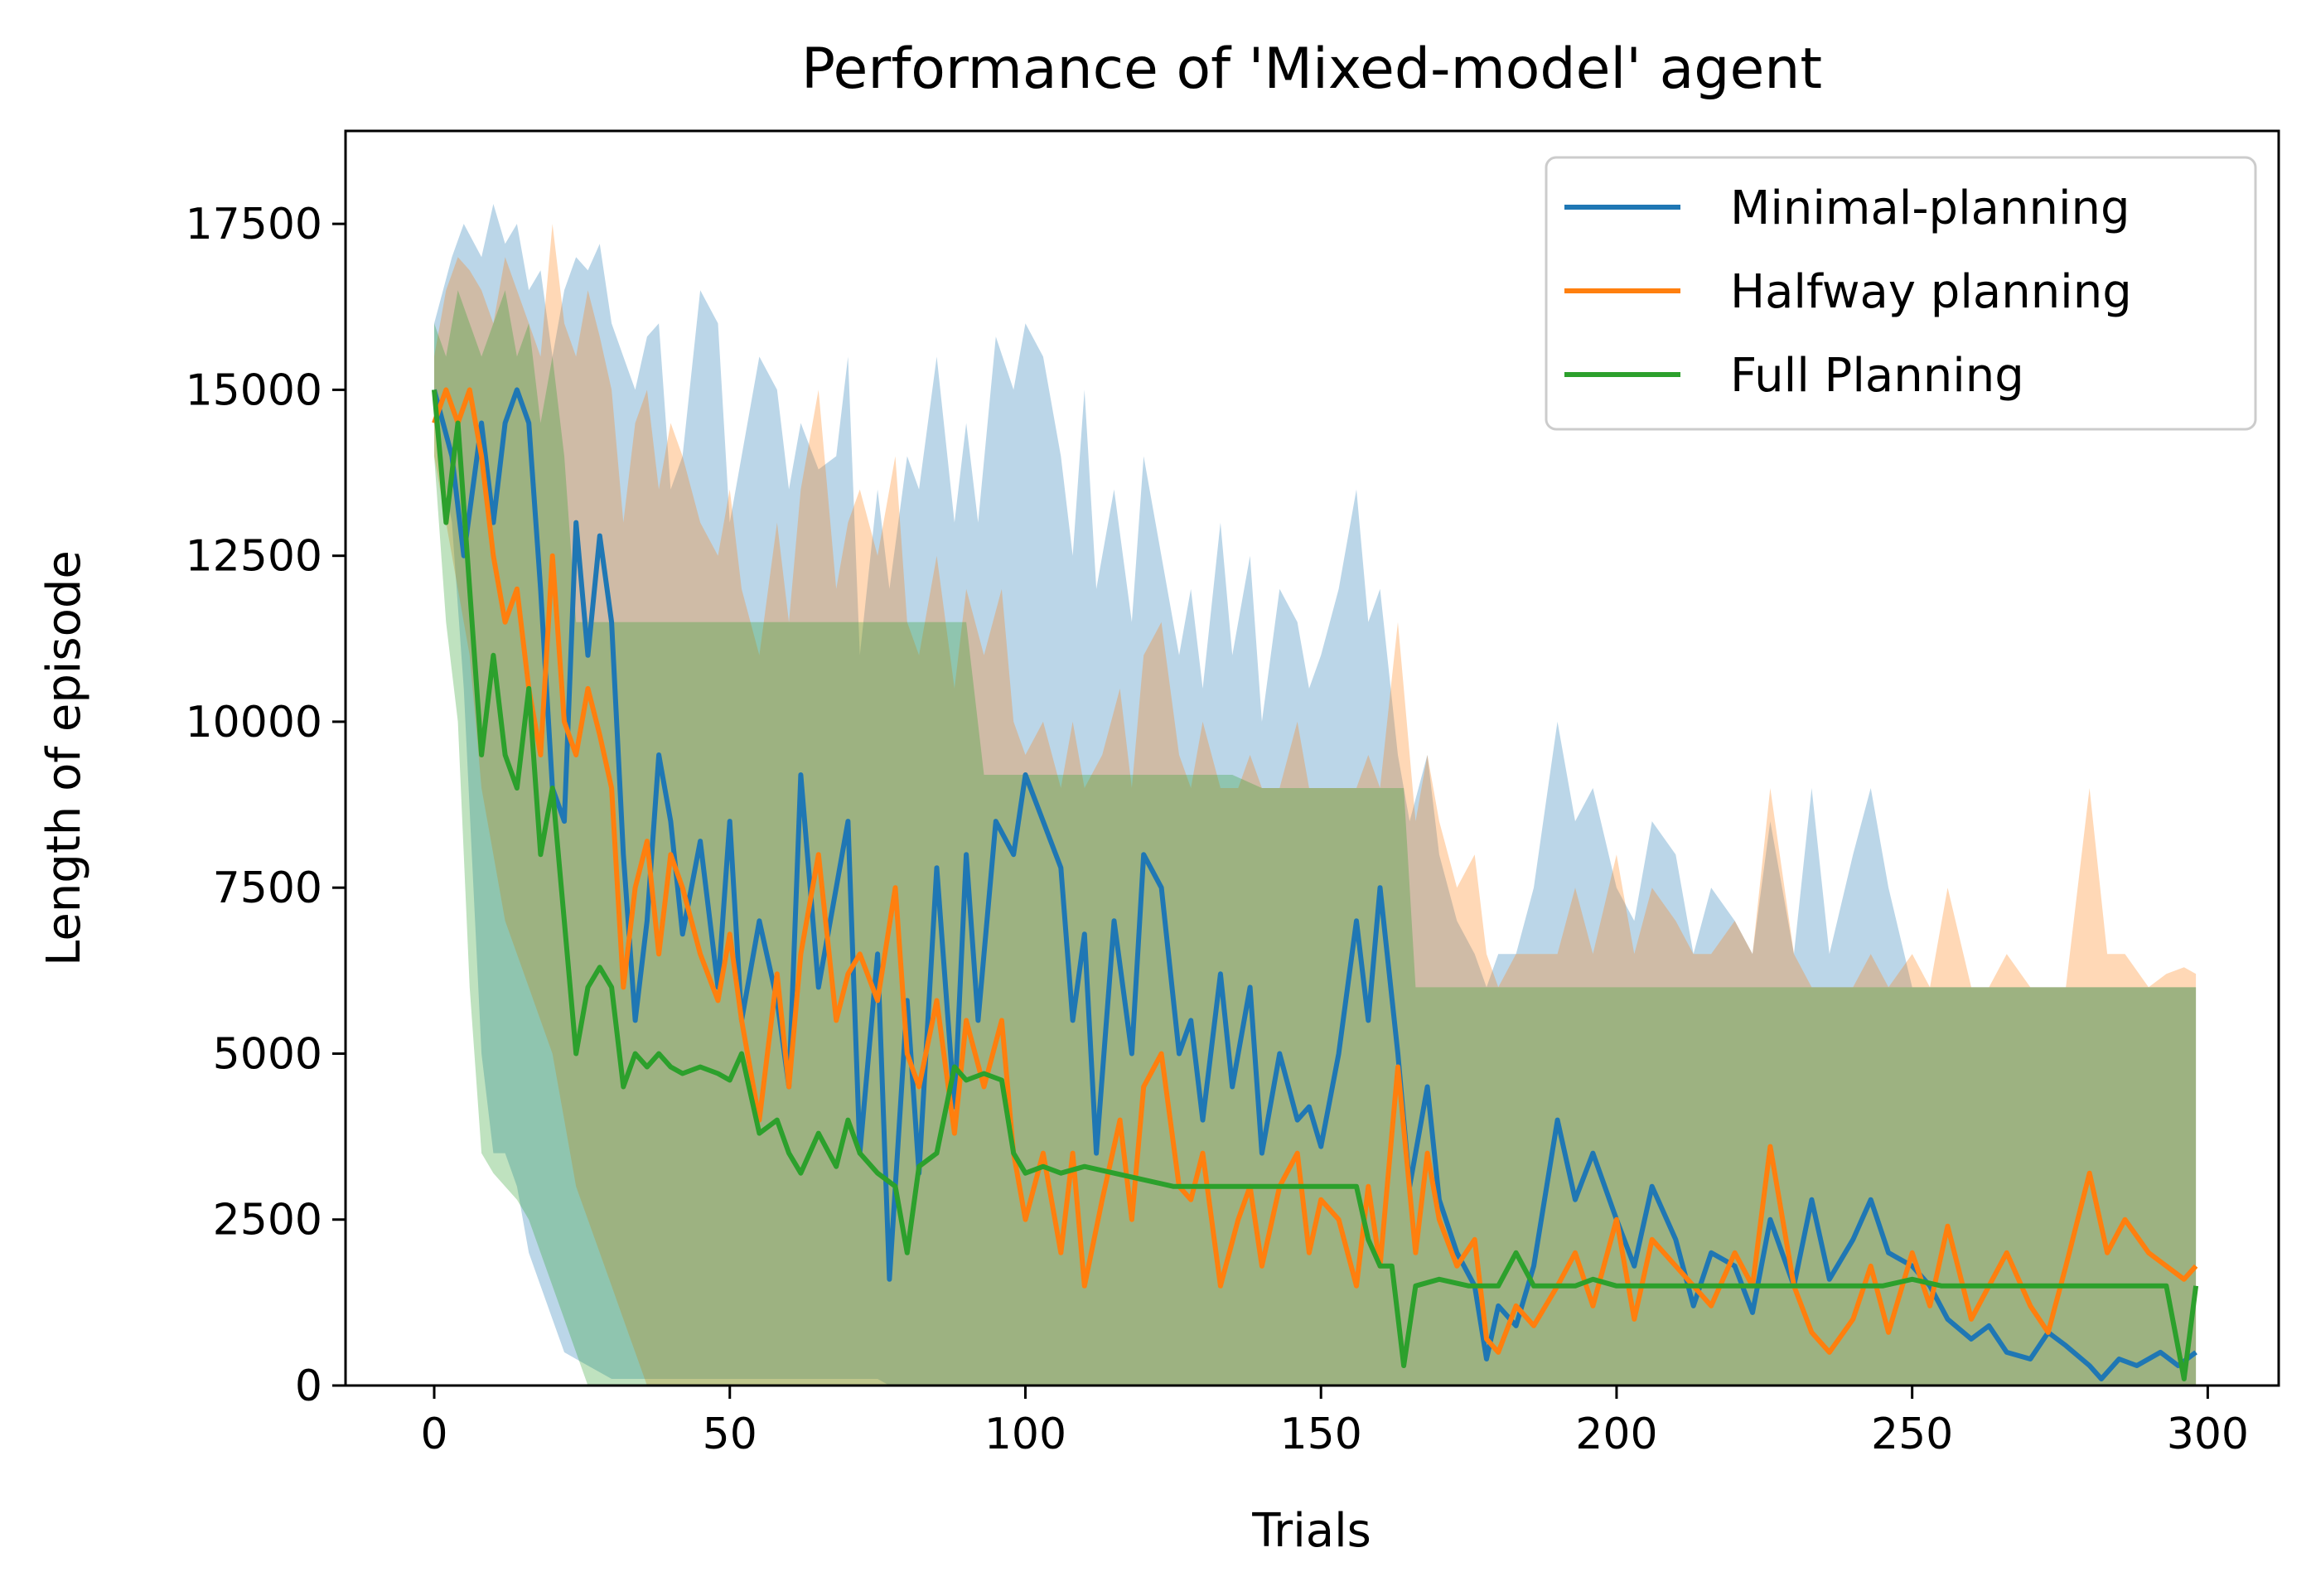 This screenshot has width=2311, height=1596. I want to click on x-tick-label: 100, so click(1025, 1434).